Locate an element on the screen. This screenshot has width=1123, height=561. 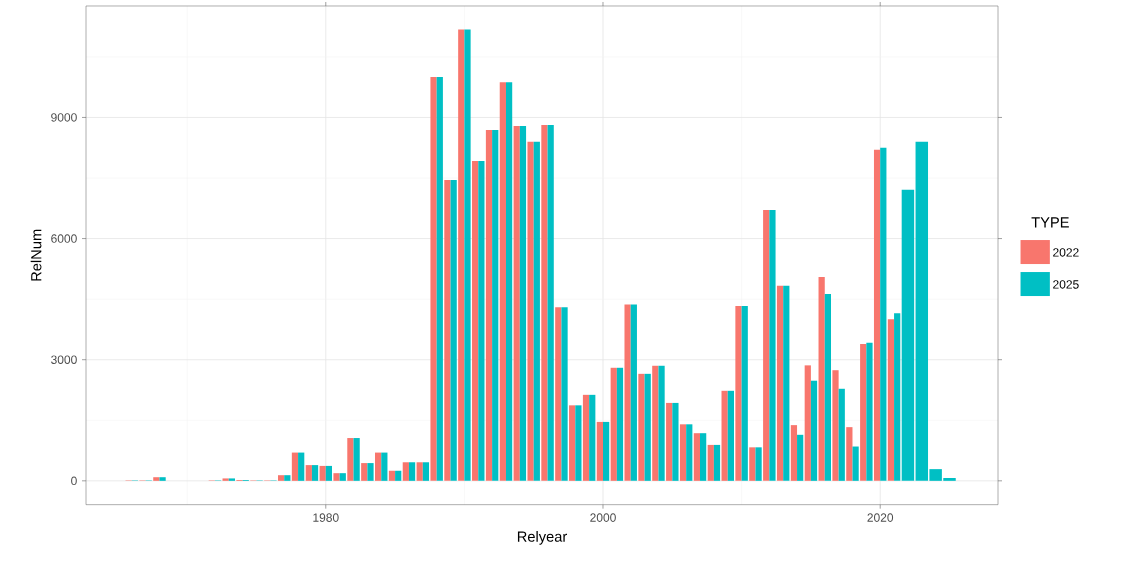
y-tick-label: 0 is located at coordinates (74, 481).